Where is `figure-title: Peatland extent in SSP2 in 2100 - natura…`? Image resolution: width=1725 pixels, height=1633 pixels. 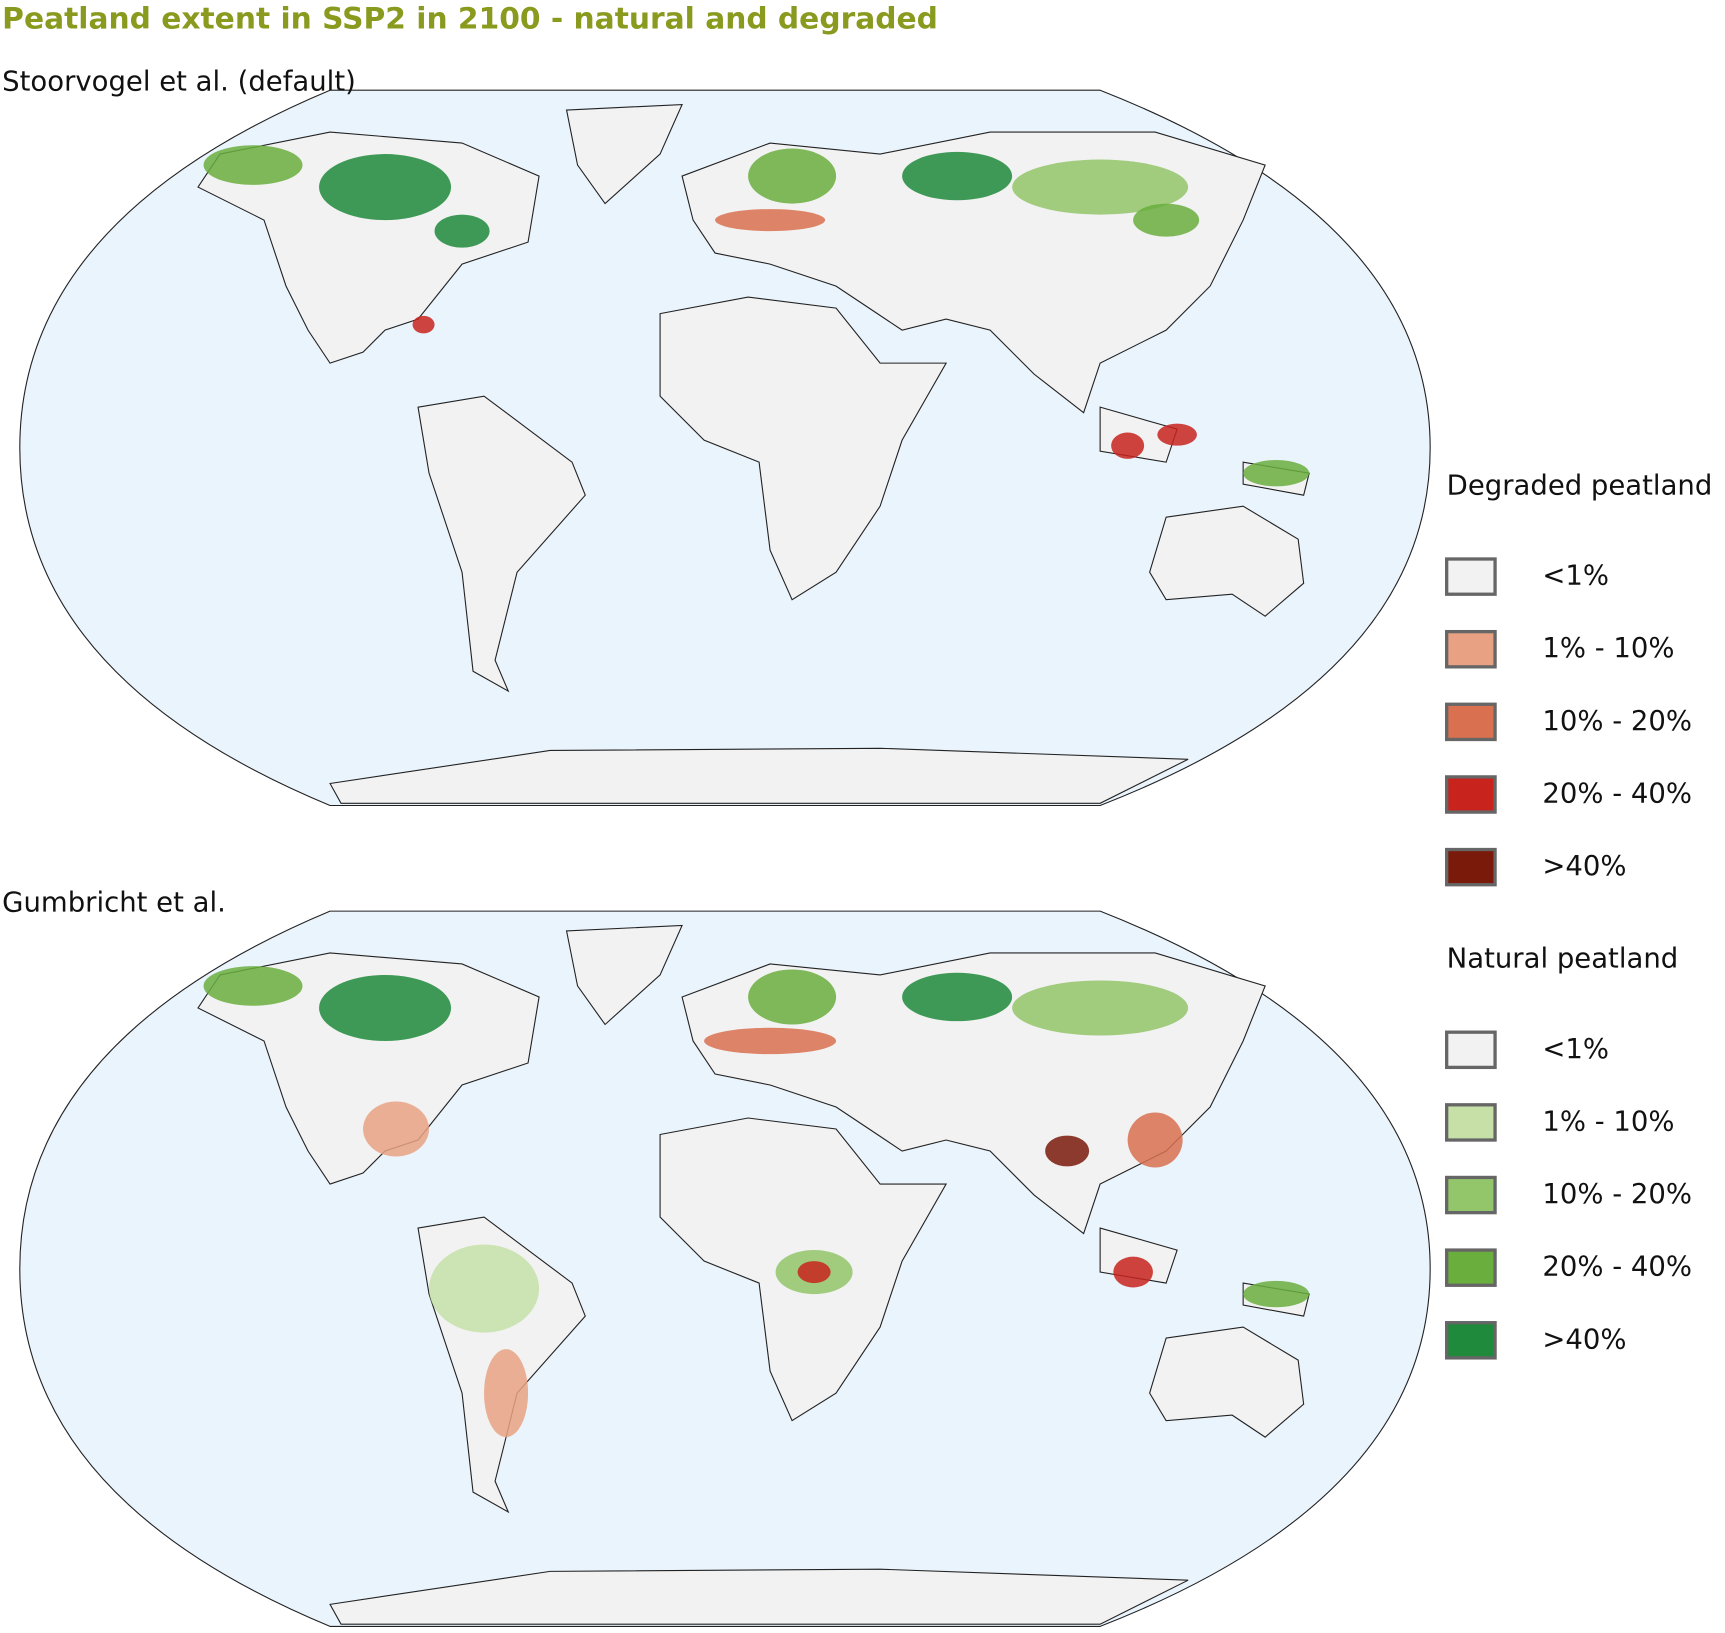
figure-title: Peatland extent in SSP2 in 2100 - natura… is located at coordinates (470, 18).